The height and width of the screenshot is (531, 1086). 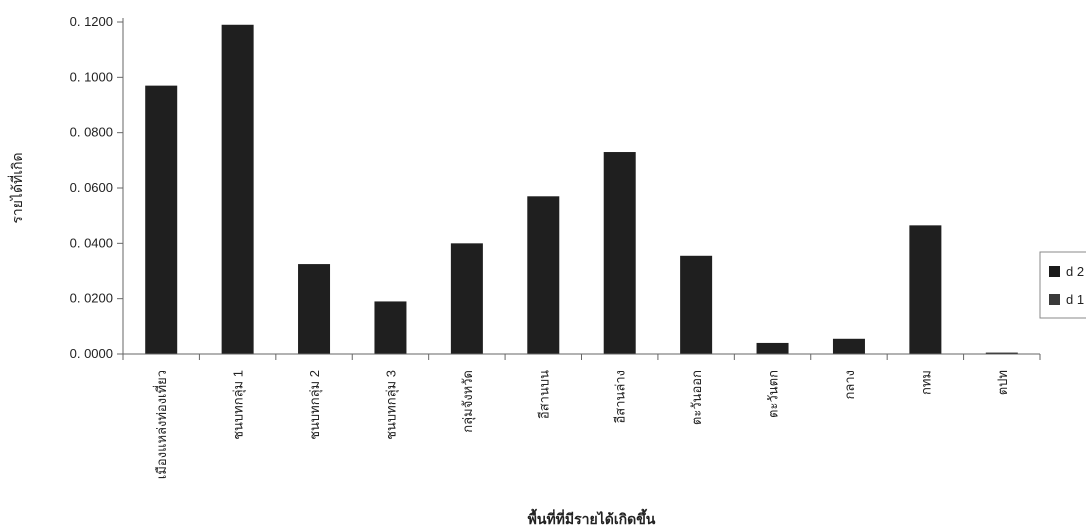 I want to click on x-tick-label: กลุ่มจังหวัด, so click(x=468, y=401).